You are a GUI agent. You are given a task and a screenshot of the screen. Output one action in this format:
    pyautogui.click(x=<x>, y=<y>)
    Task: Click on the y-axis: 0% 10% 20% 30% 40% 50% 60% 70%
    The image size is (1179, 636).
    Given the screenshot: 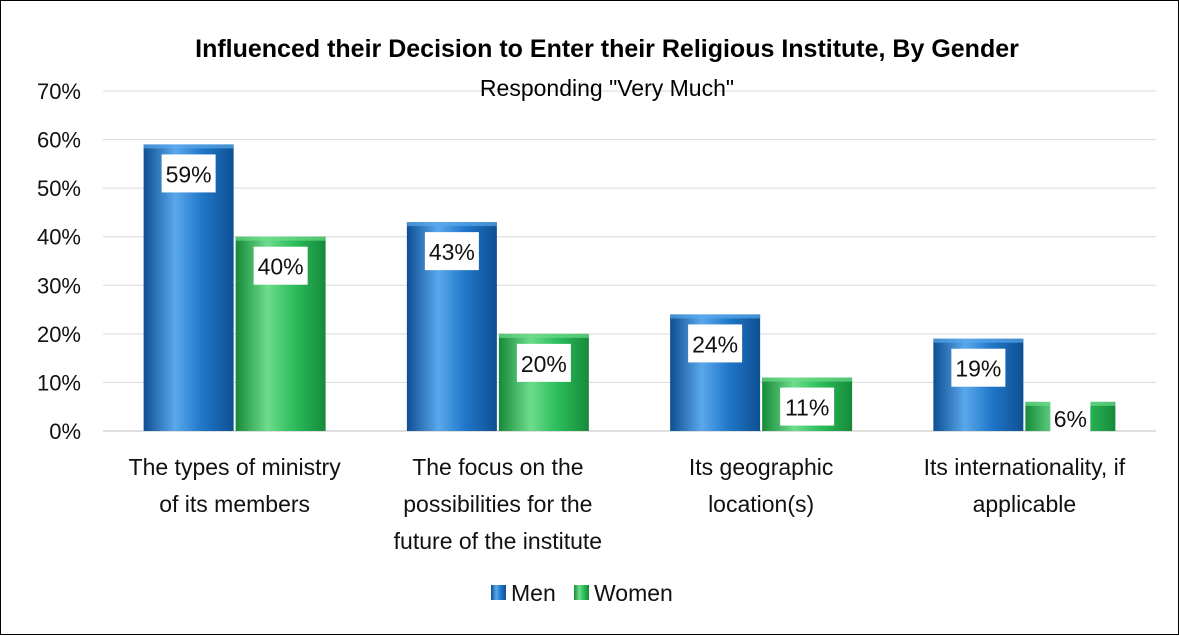 What is the action you would take?
    pyautogui.click(x=59, y=261)
    